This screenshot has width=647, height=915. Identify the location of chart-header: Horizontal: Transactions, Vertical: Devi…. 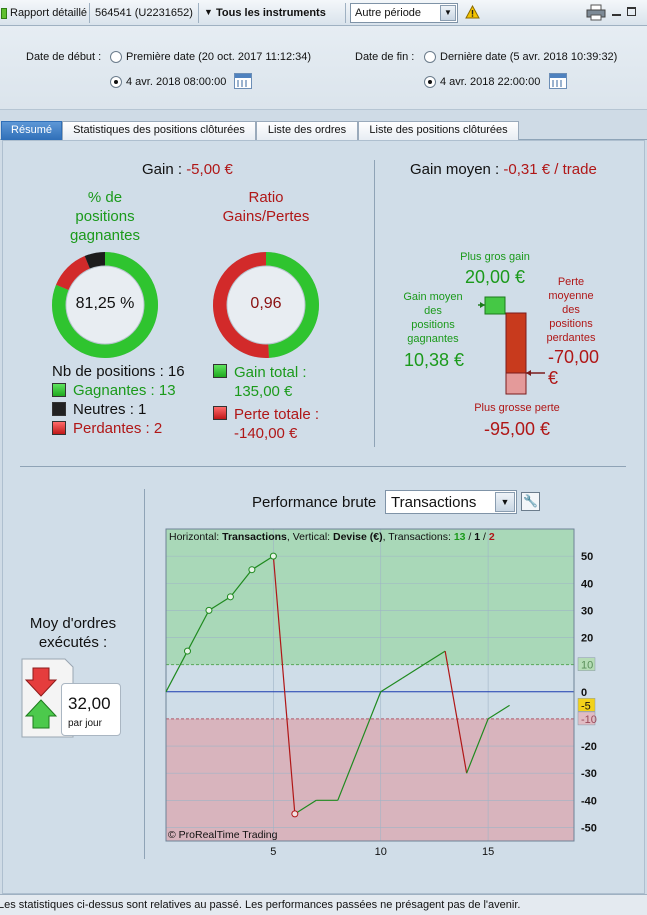
(332, 537).